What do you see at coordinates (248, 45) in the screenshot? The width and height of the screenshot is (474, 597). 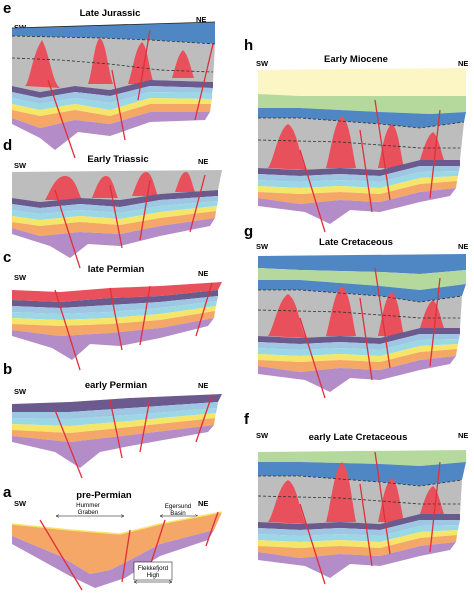 I see `panel-h-letter: h` at bounding box center [248, 45].